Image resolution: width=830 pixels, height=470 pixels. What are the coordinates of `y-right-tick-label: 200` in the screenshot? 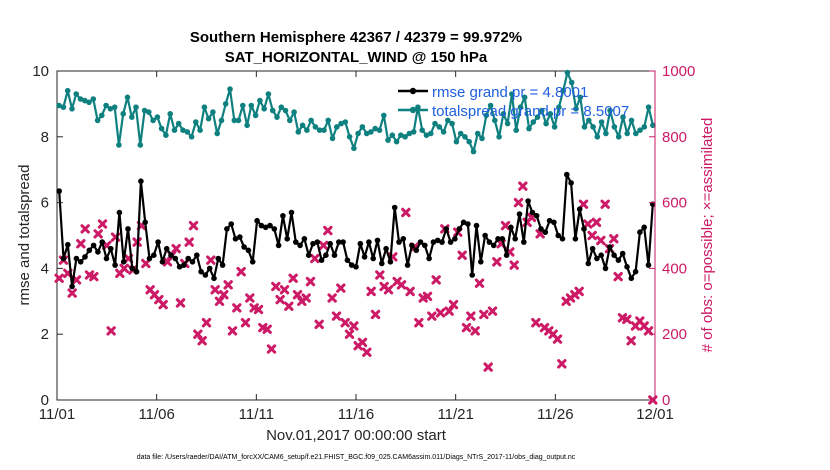 It's located at (674, 334).